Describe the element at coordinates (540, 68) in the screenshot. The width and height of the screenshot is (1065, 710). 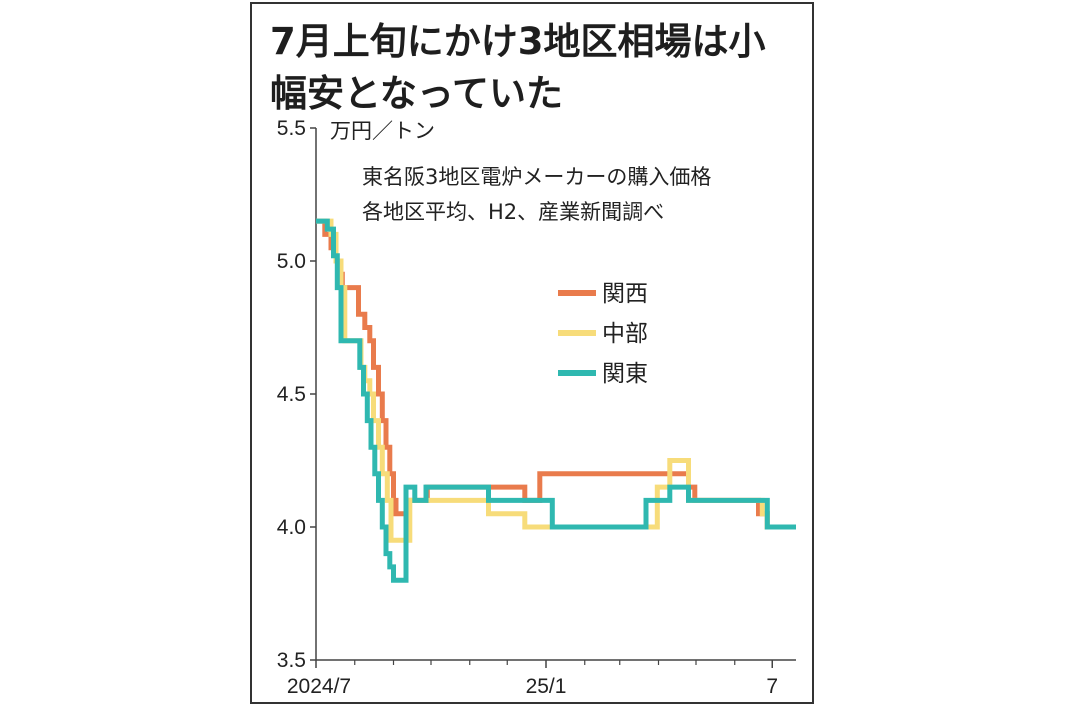
I see `chart-title: 7月上旬にかけ3地区相場は小 幅安となっていた` at that location.